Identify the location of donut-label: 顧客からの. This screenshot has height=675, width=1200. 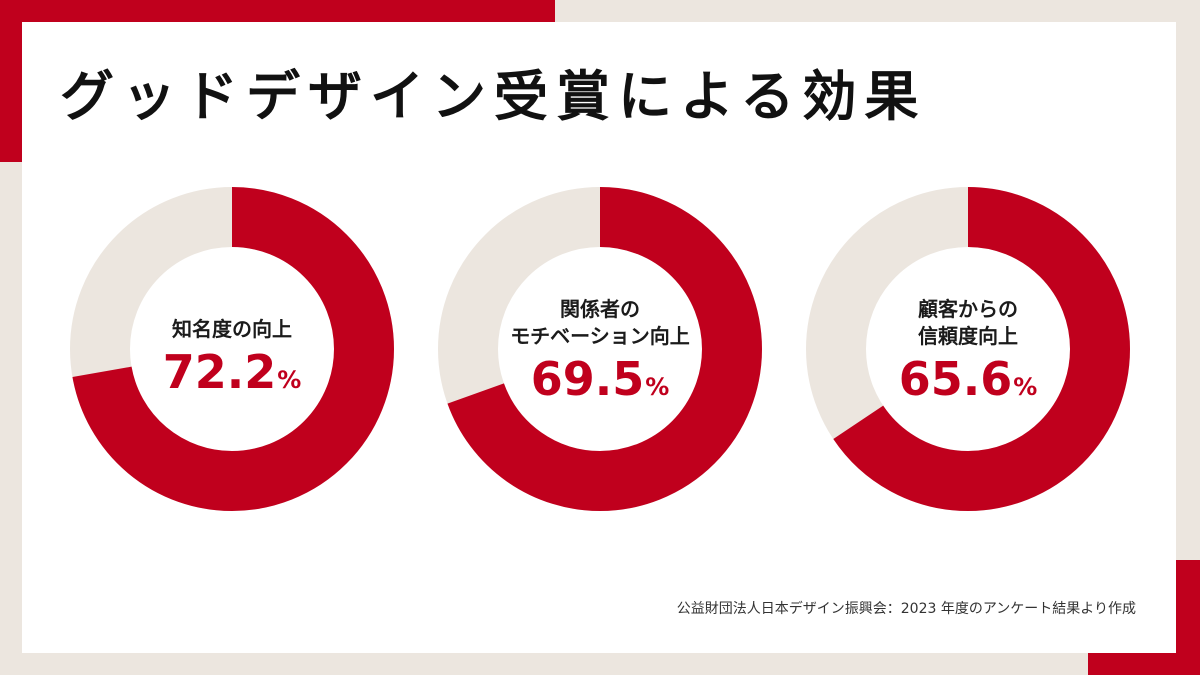
(968, 309).